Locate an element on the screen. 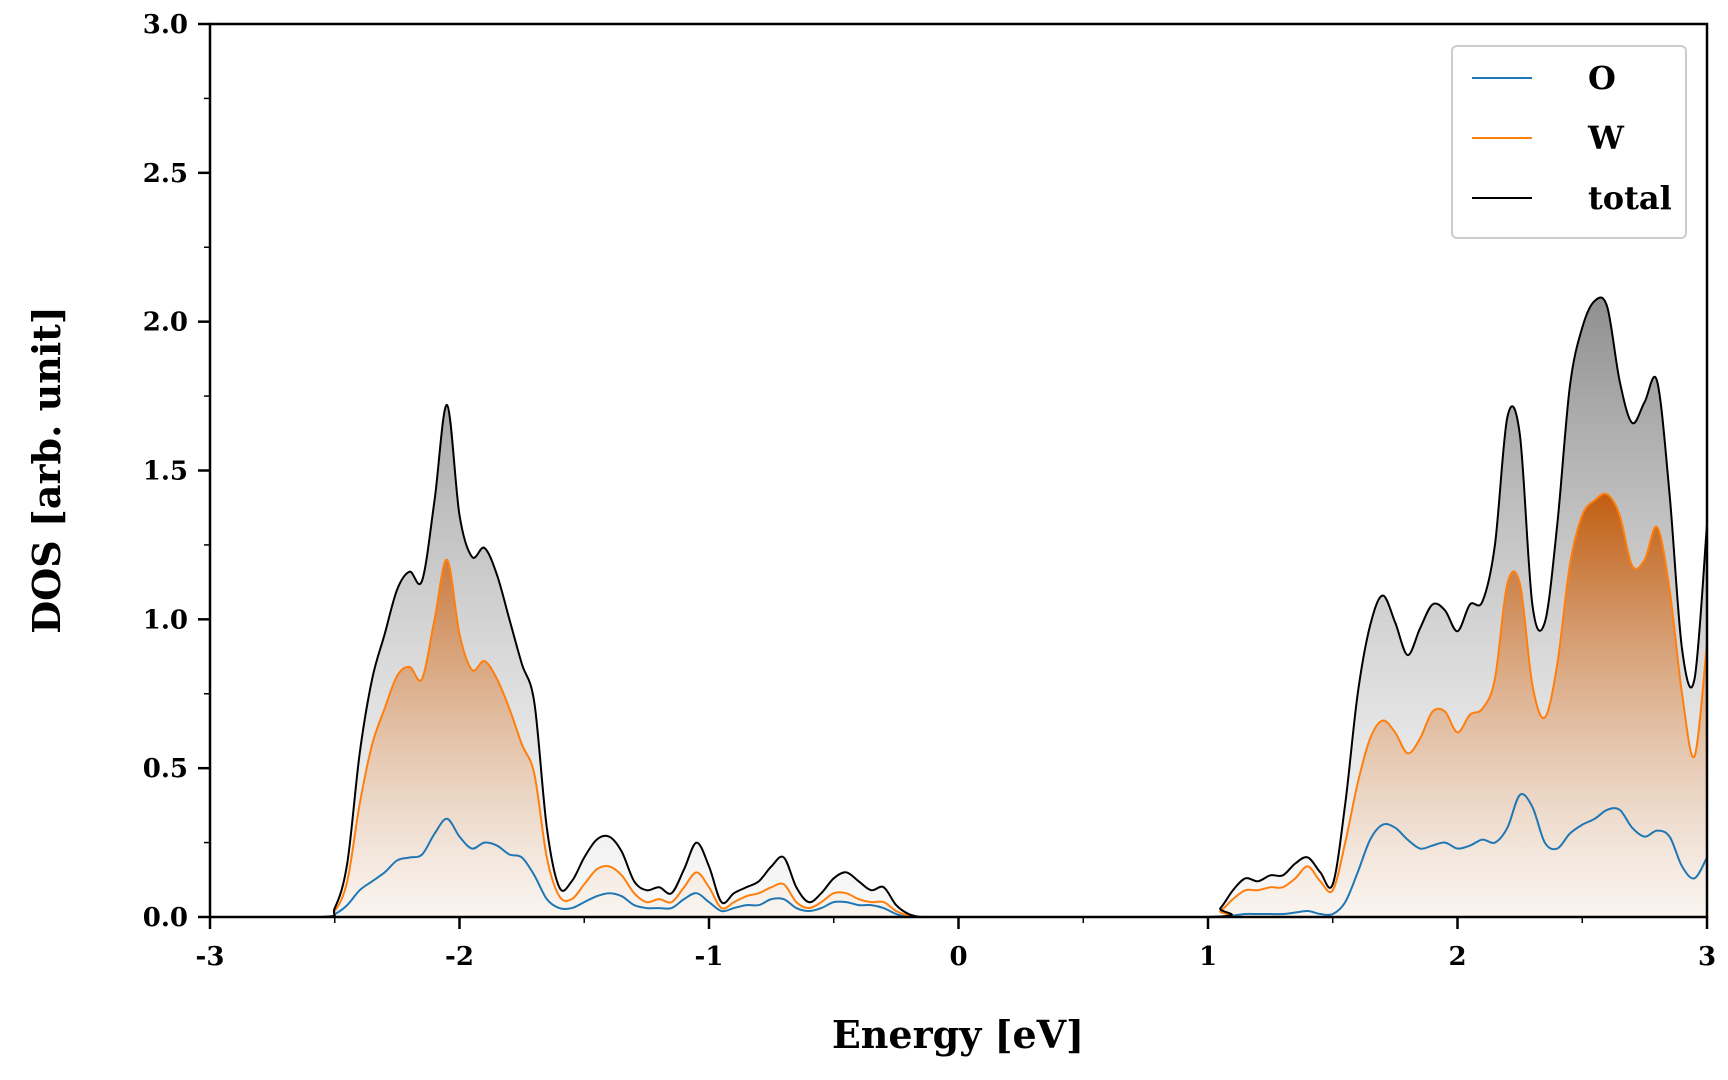 The image size is (1728, 1080). x-axis-title: Energy [eV] is located at coordinates (958, 1034).